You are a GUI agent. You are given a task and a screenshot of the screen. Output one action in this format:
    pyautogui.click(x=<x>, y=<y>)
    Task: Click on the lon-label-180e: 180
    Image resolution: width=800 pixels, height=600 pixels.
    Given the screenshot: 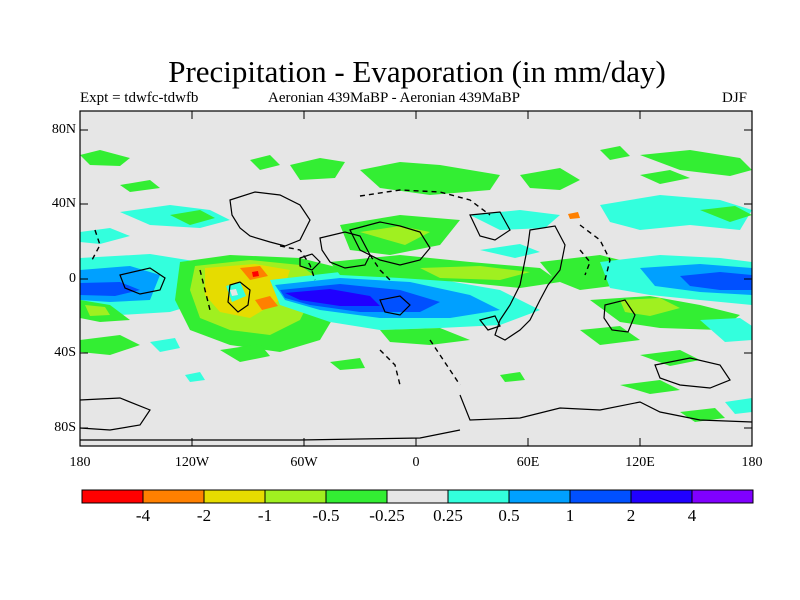 What is the action you would take?
    pyautogui.click(x=752, y=462)
    